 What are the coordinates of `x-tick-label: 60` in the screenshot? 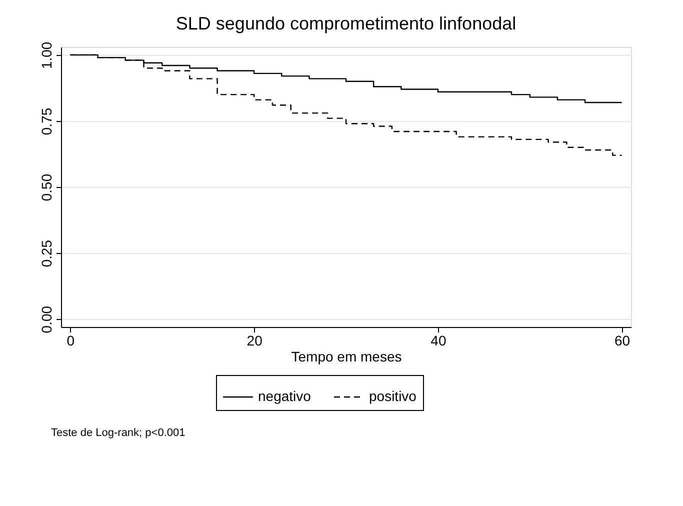 It's located at (622, 340).